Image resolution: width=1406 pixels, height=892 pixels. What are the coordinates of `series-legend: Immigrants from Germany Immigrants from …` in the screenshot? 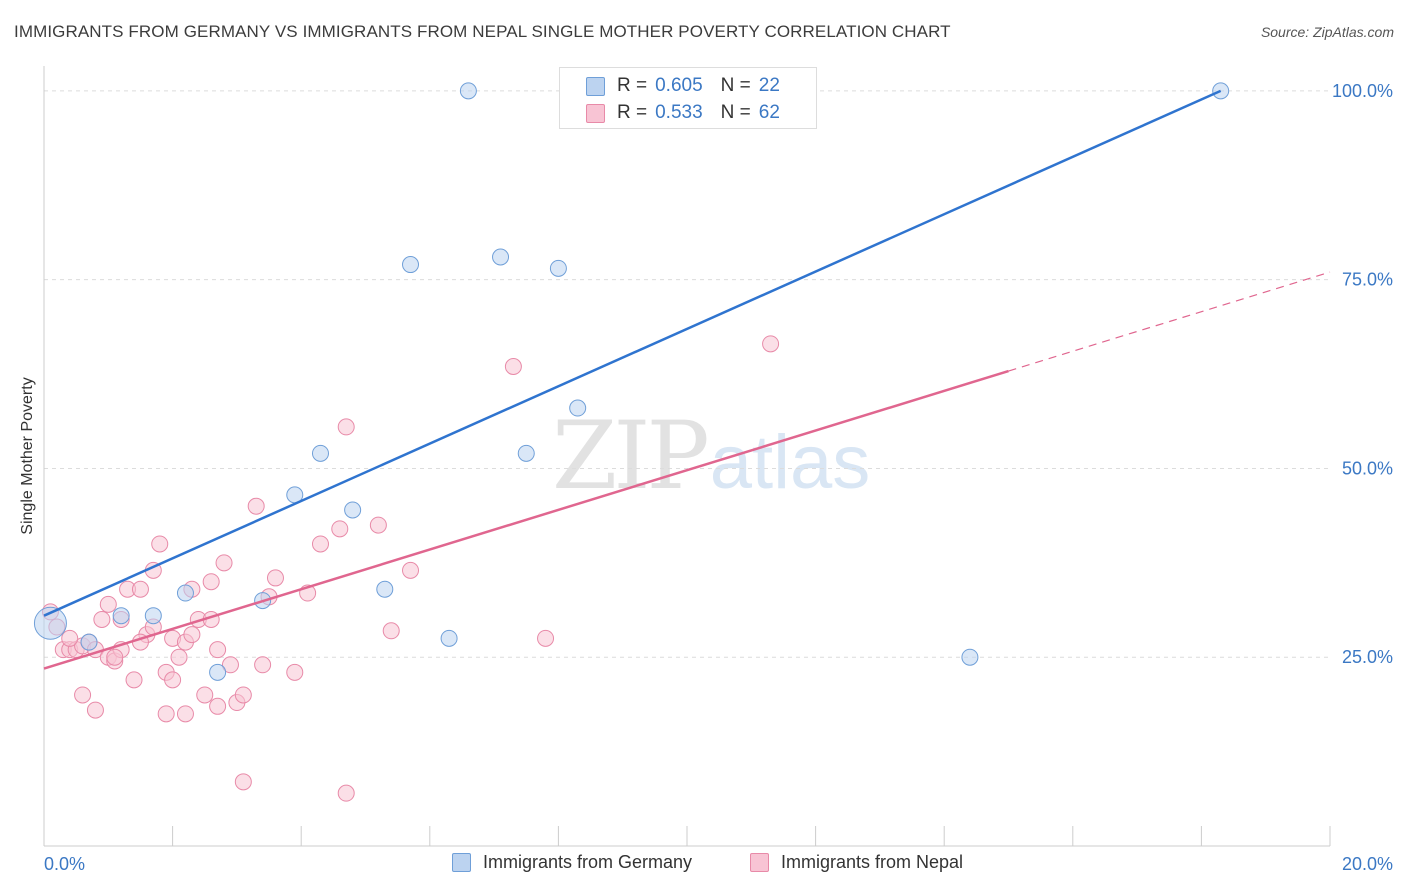 It's located at (703, 865).